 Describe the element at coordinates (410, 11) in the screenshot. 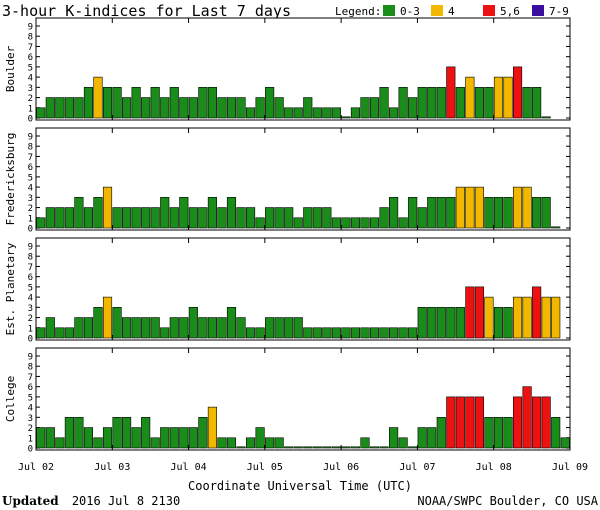

I see `legend-entry-0: 0-3` at that location.